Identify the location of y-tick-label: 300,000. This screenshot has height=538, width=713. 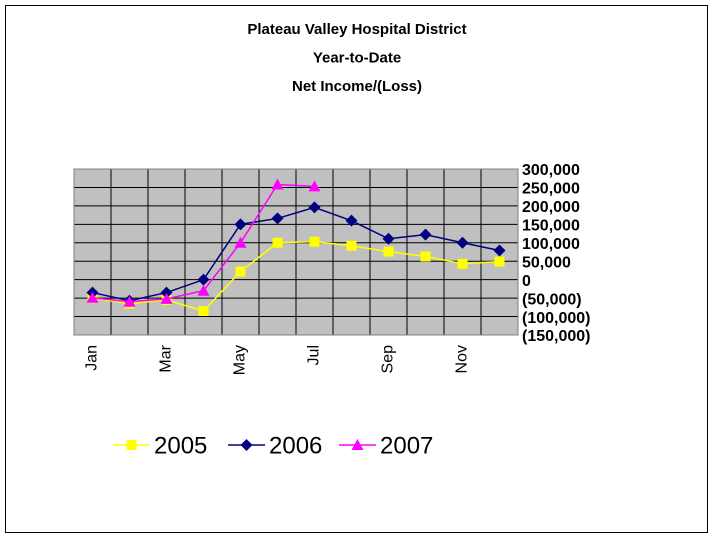
(551, 170).